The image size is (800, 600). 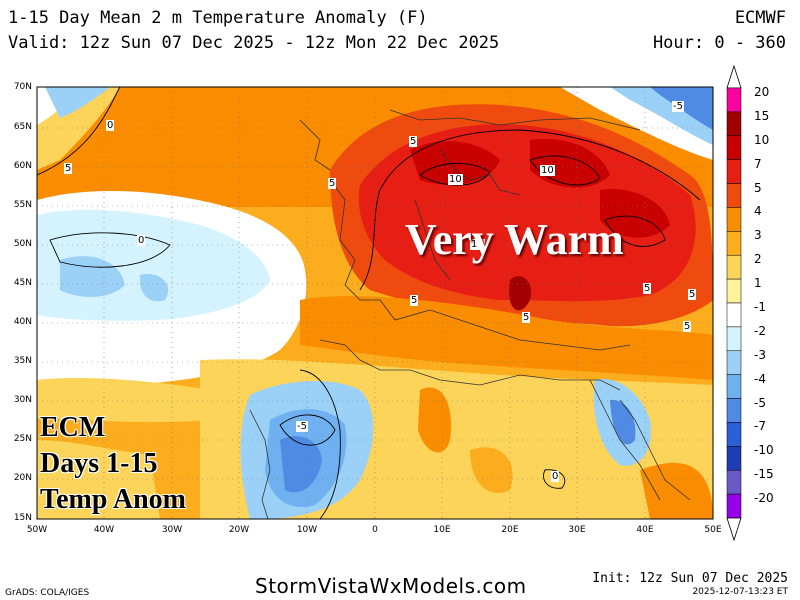 I want to click on generated-timestamp: 2025-12-07-13:23 ET, so click(x=740, y=592).